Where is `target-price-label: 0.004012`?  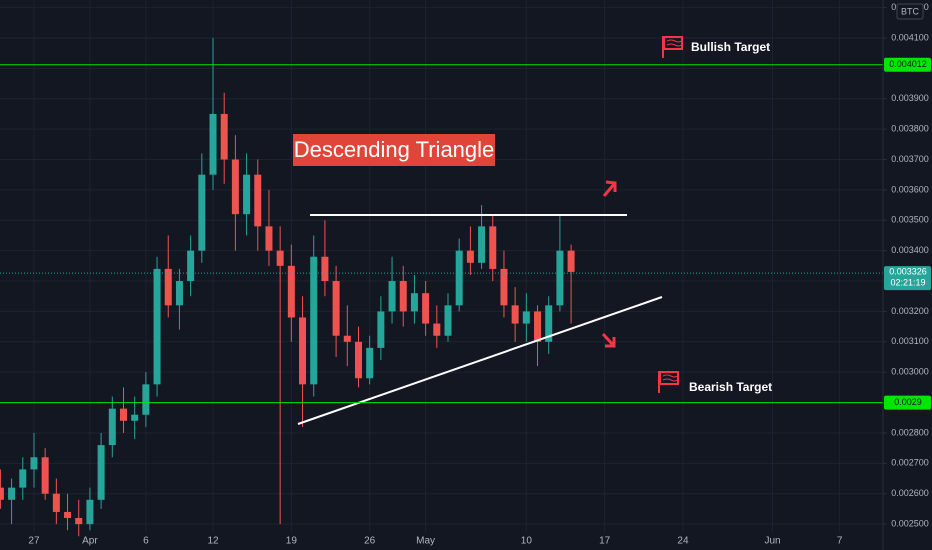
target-price-label: 0.004012 is located at coordinates (908, 64).